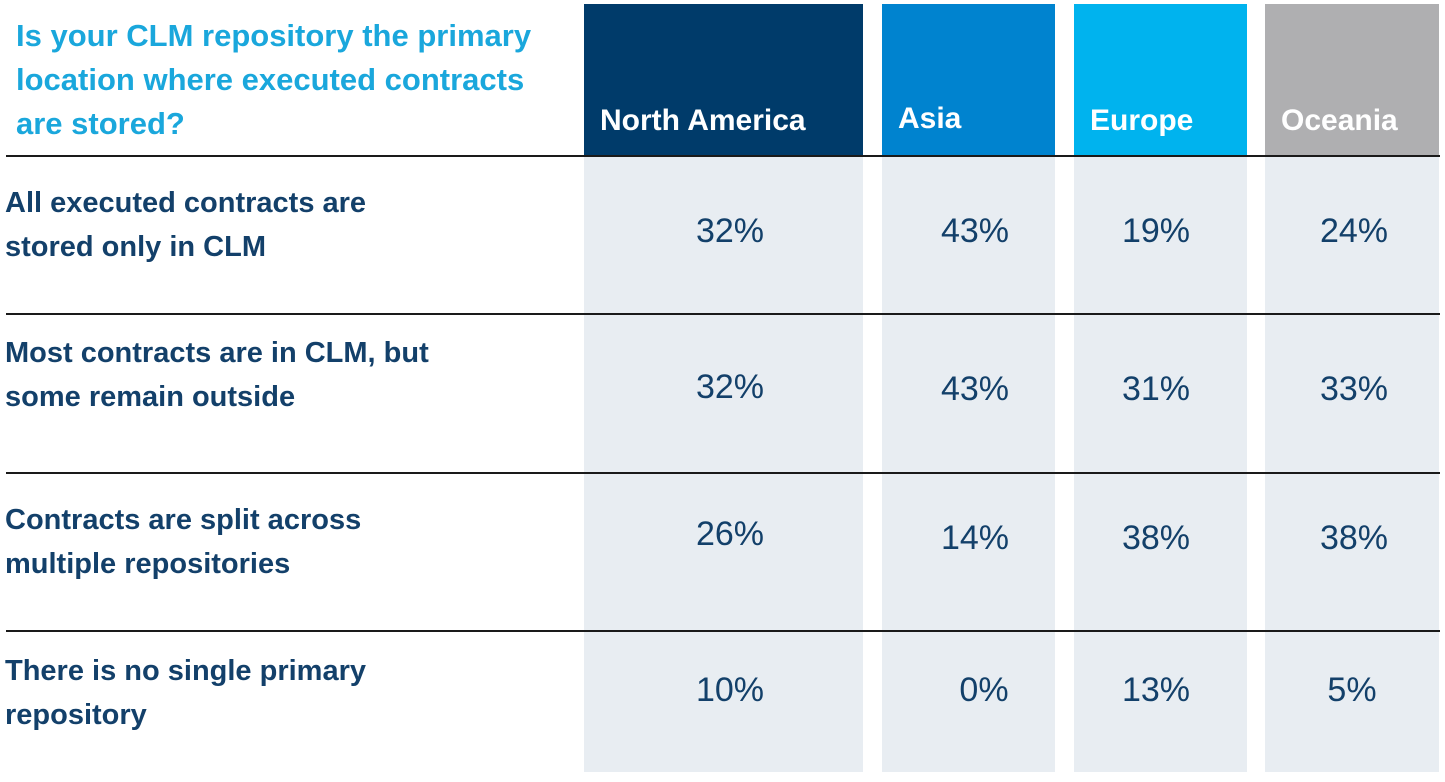 Image resolution: width=1445 pixels, height=782 pixels. Describe the element at coordinates (975, 538) in the screenshot. I see `value-cell: 14%` at that location.